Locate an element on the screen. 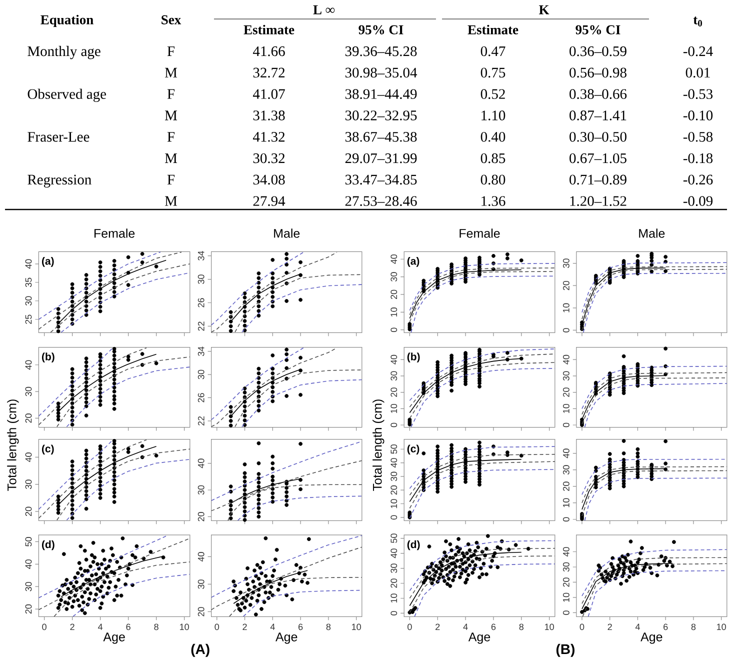  annotation: (a) is located at coordinates (48, 262).